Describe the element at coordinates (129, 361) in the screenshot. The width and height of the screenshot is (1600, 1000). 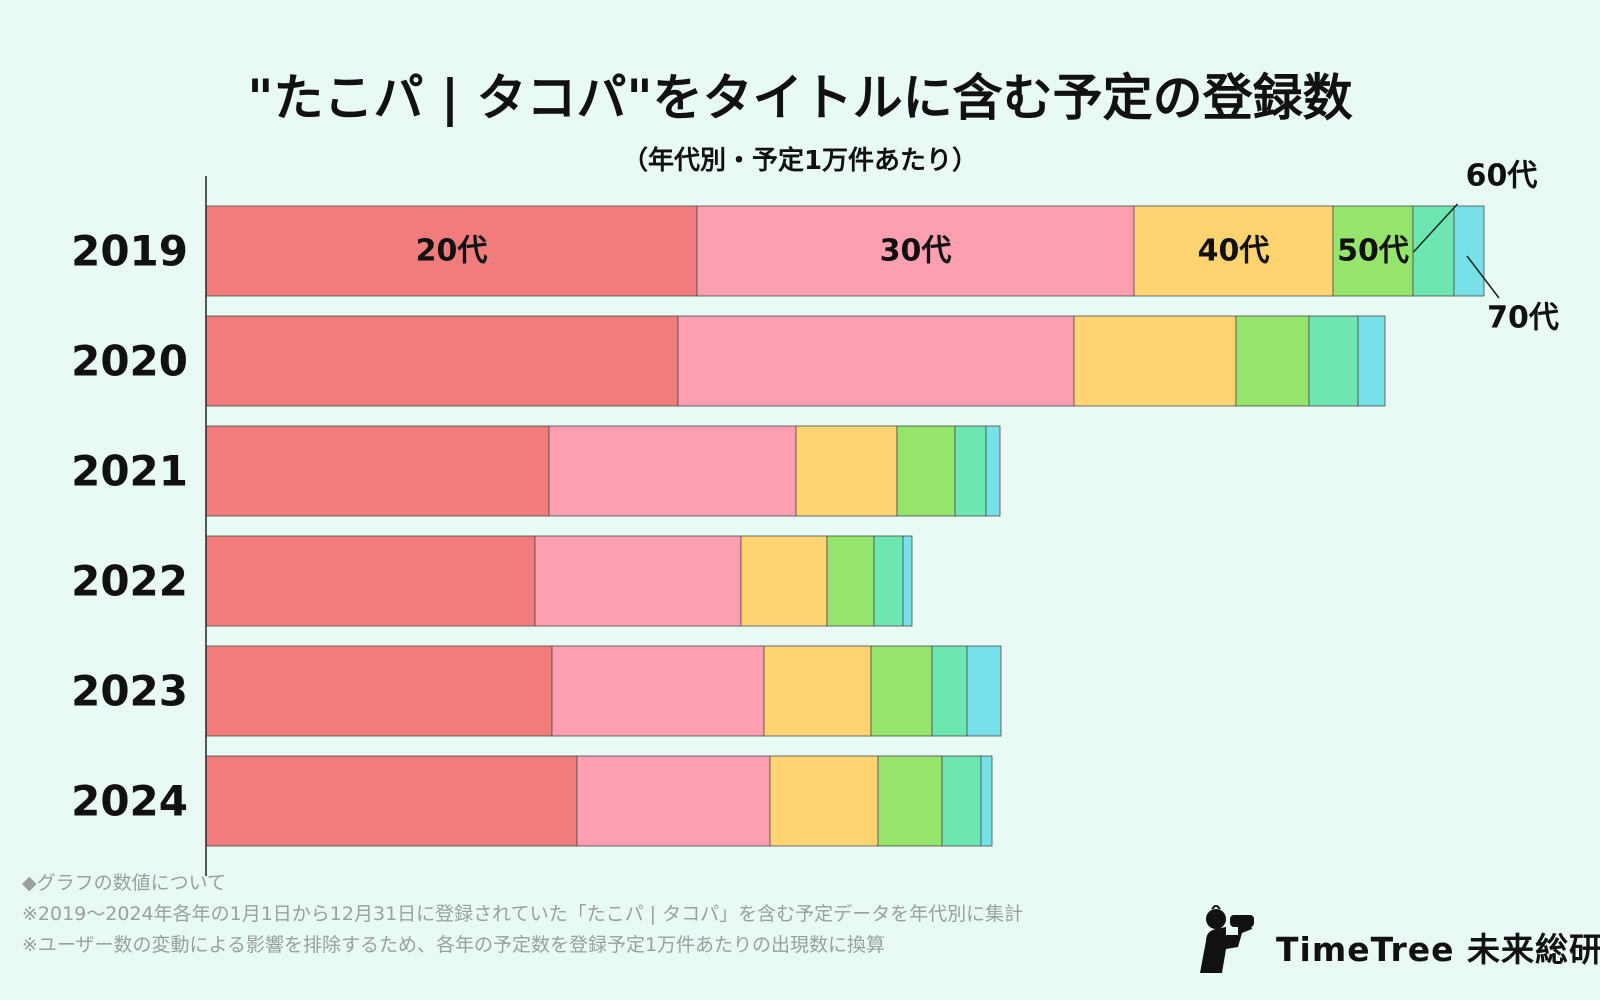
I see `year-label-2020: 2020` at that location.